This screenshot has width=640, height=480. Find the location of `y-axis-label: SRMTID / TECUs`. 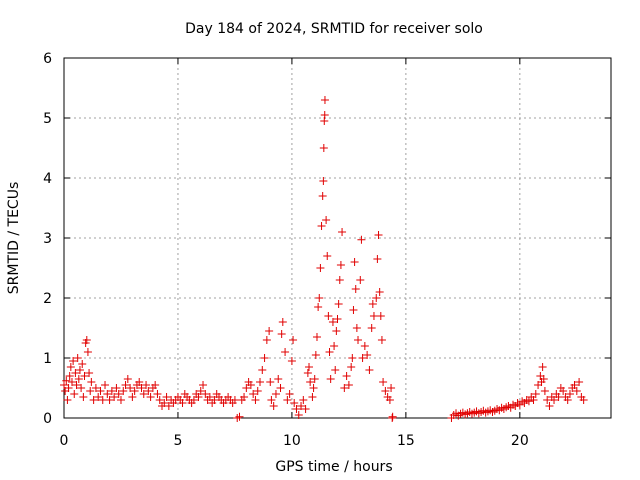

y-axis-label: SRMTID / TECUs is located at coordinates (14, 238).